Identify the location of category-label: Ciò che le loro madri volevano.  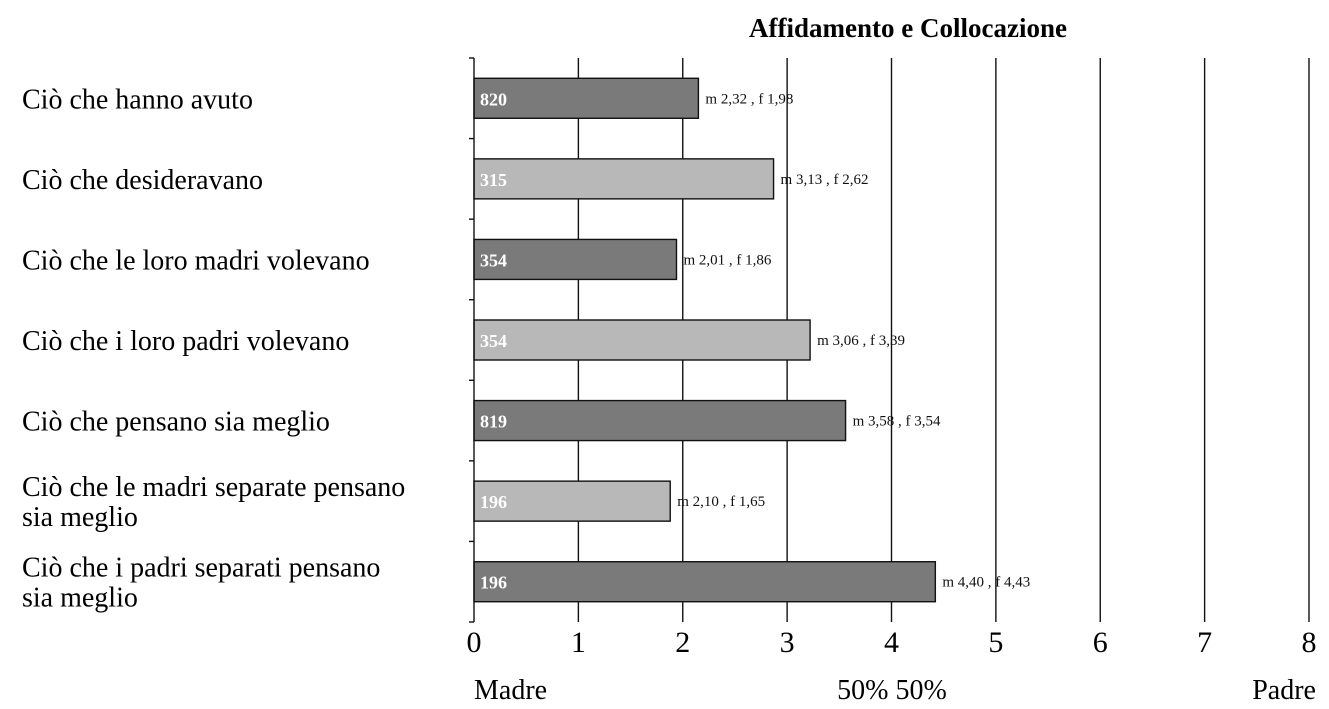
(196, 260).